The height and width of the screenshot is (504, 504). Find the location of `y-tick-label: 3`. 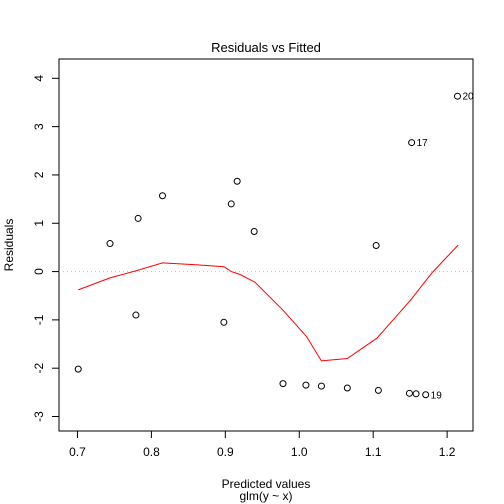

y-tick-label: 3 is located at coordinates (39, 126).